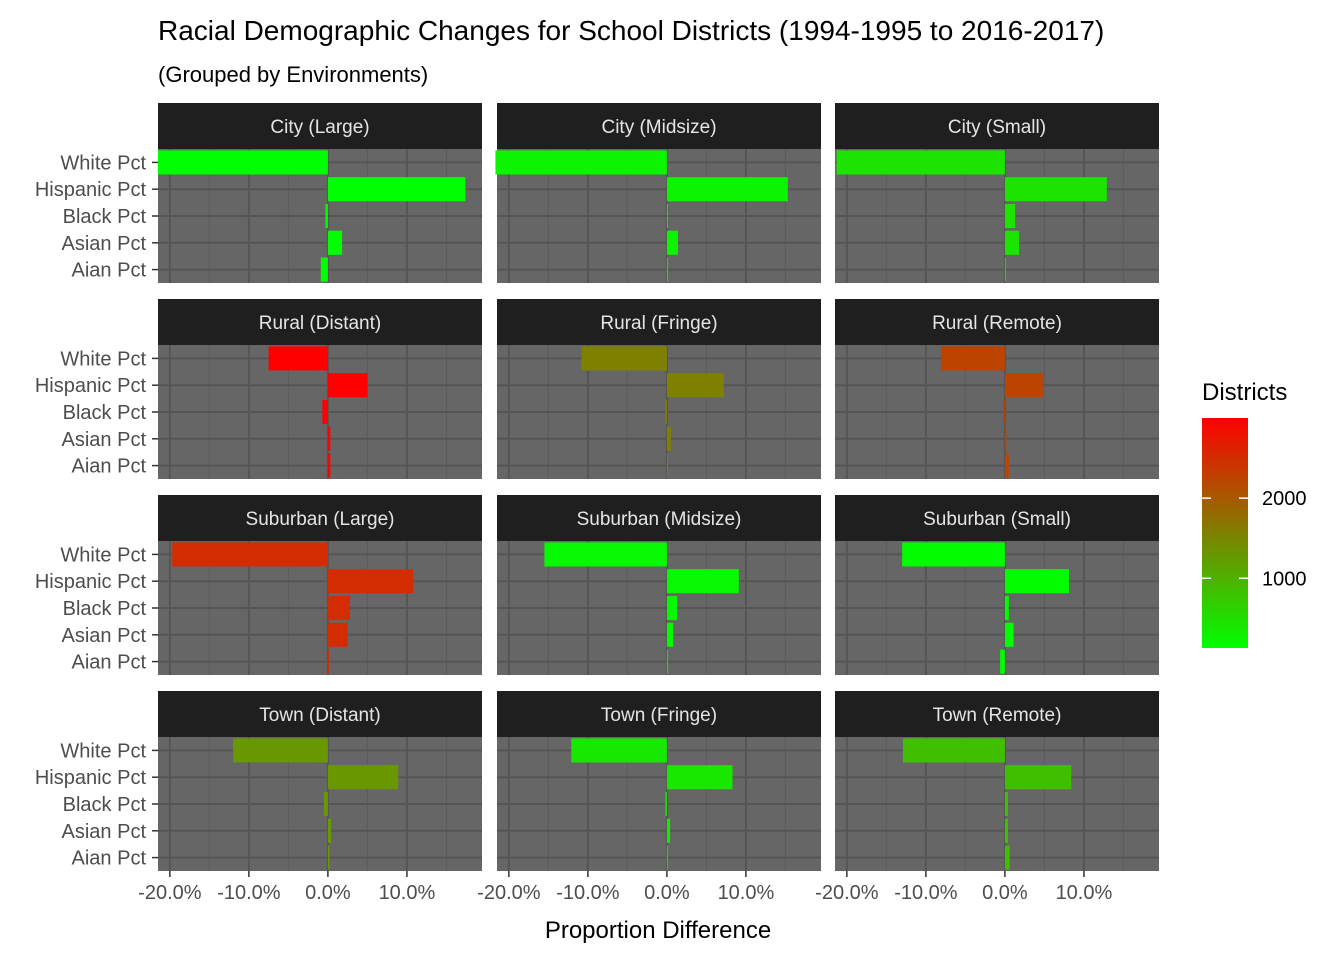 The height and width of the screenshot is (960, 1344). I want to click on legend-colorbar, so click(1225, 533).